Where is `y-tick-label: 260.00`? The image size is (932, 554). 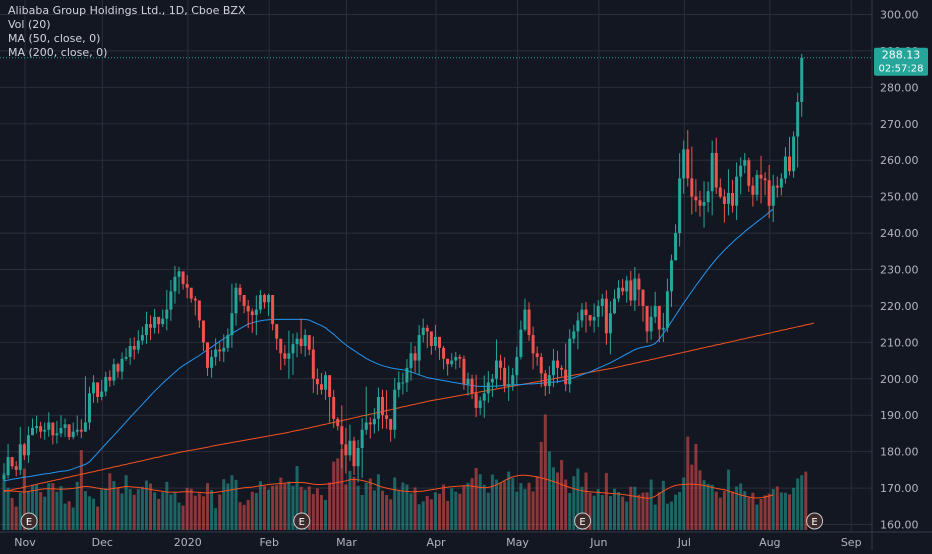
y-tick-label: 260.00 is located at coordinates (899, 160).